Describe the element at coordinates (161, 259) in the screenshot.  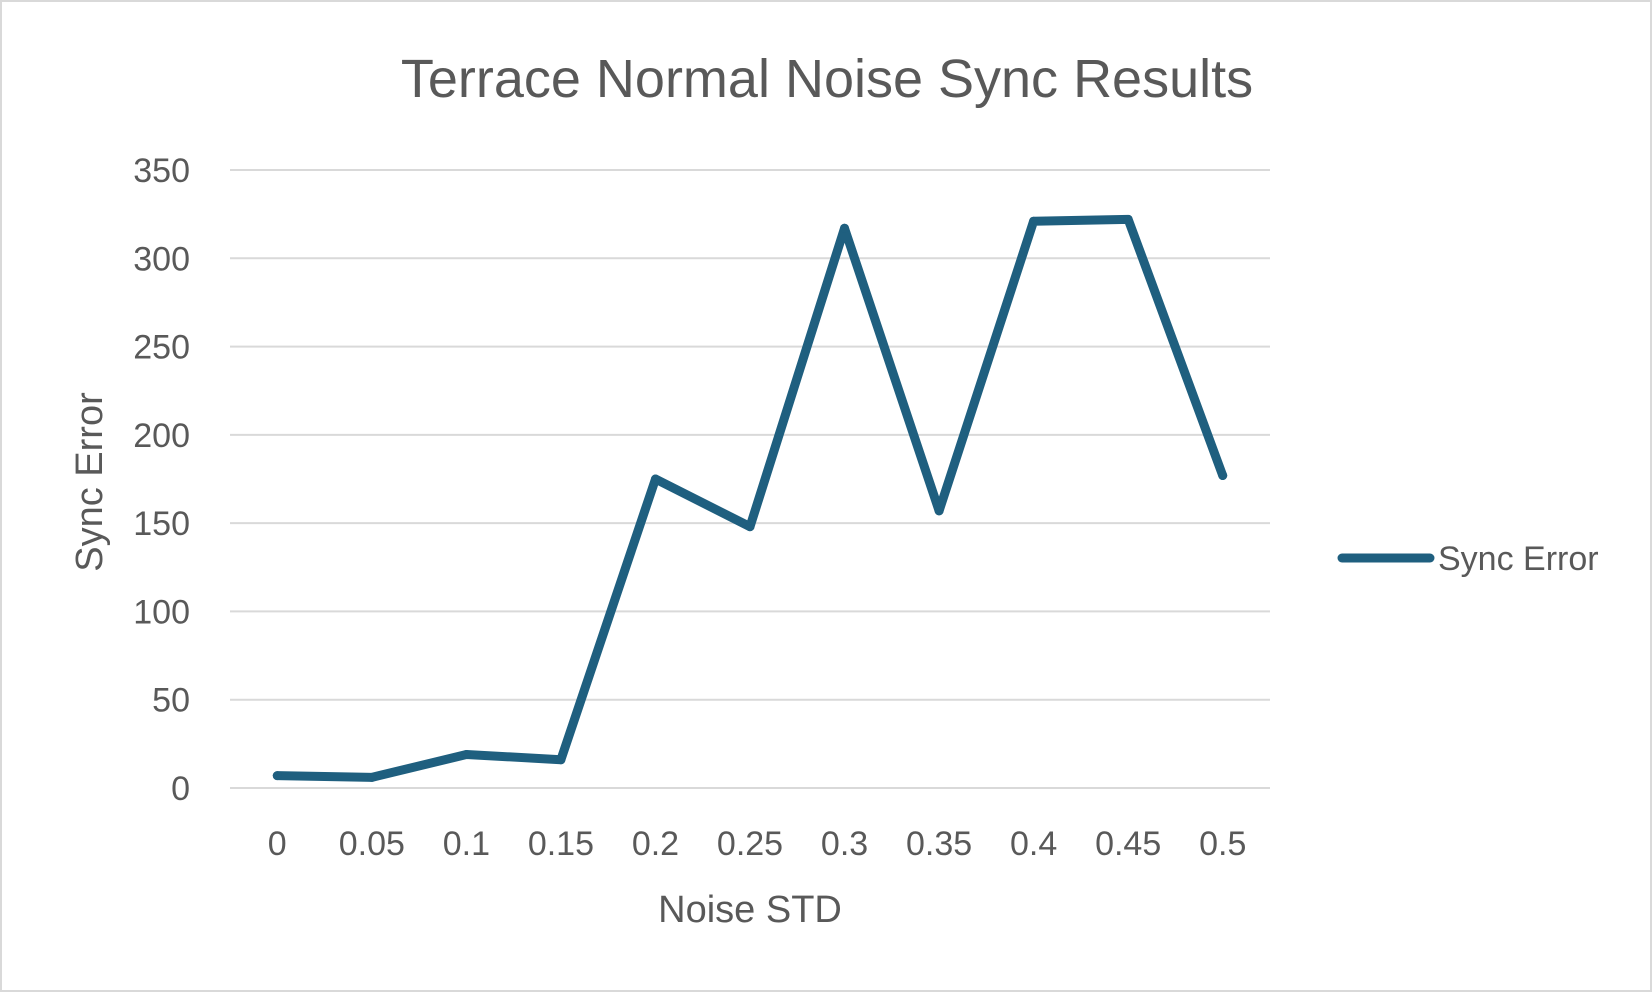
I see `y-tick-label: 300` at that location.